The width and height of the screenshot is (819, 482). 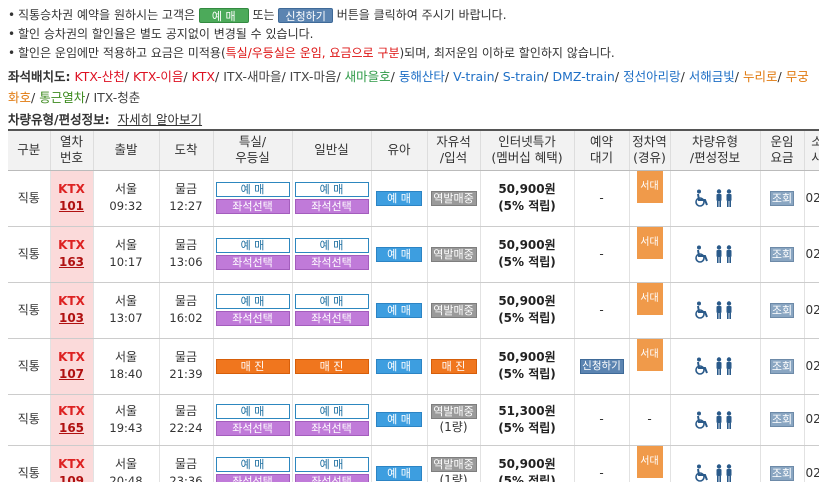 What do you see at coordinates (203, 76) in the screenshot?
I see `seat-layout-link: KTX` at bounding box center [203, 76].